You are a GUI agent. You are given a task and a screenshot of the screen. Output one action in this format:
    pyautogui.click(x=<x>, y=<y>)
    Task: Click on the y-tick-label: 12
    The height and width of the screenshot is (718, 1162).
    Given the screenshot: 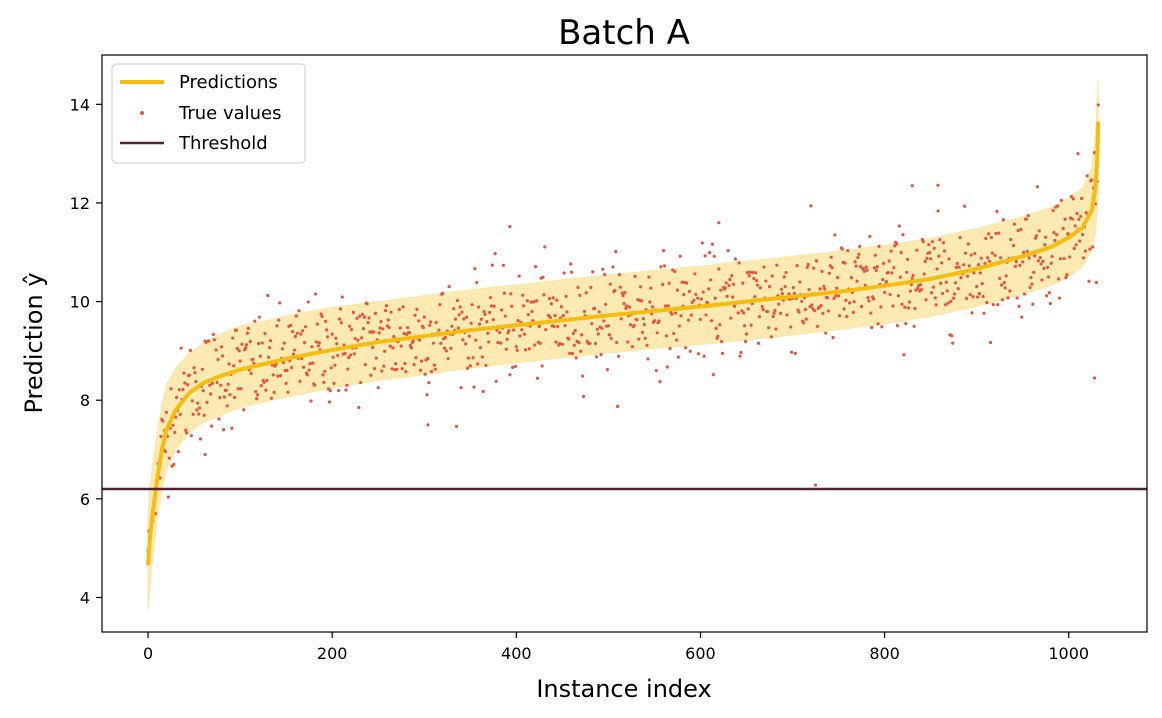 What is the action you would take?
    pyautogui.click(x=80, y=203)
    